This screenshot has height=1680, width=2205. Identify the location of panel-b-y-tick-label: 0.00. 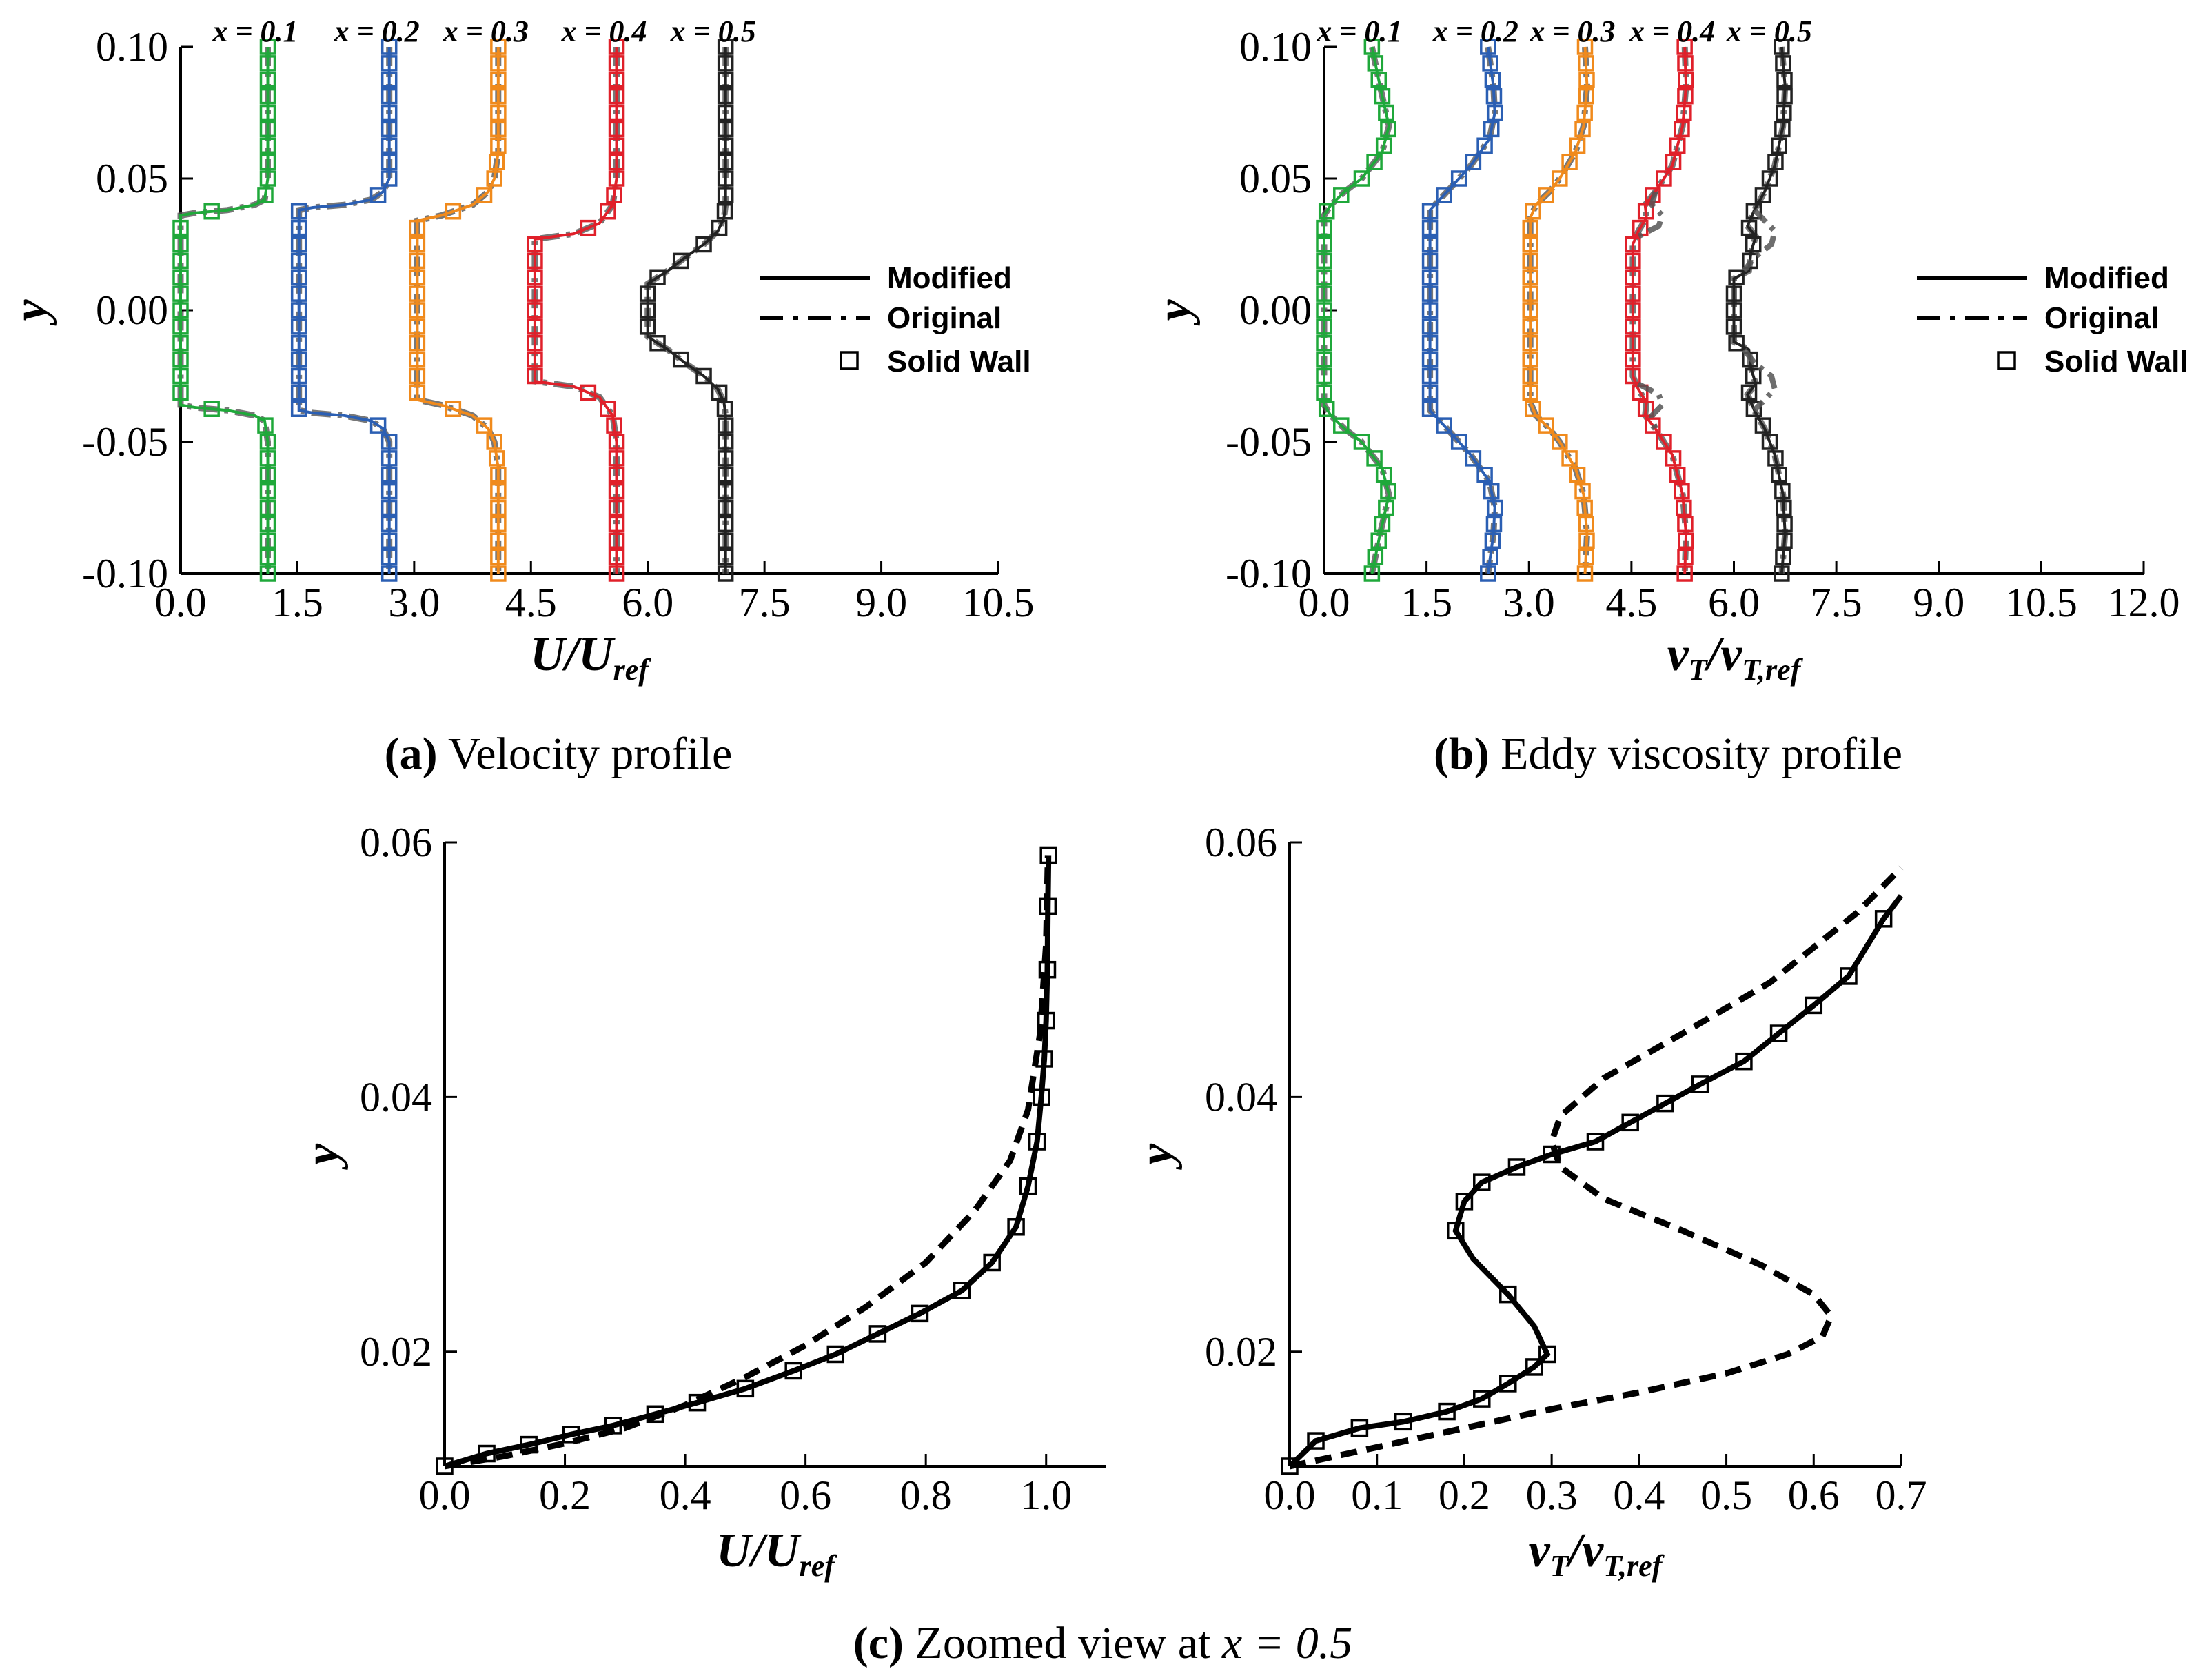
(1275, 310).